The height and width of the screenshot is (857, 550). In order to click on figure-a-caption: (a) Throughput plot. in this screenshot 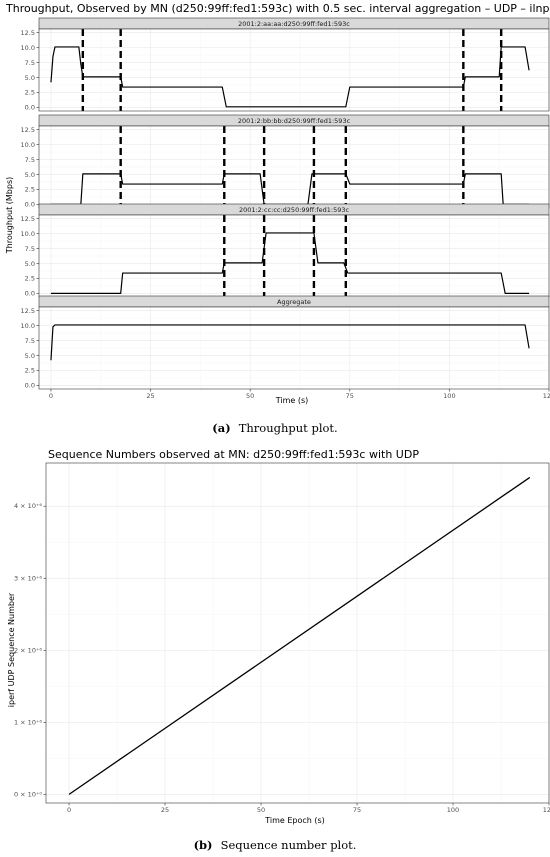, I will do `click(274, 426)`.